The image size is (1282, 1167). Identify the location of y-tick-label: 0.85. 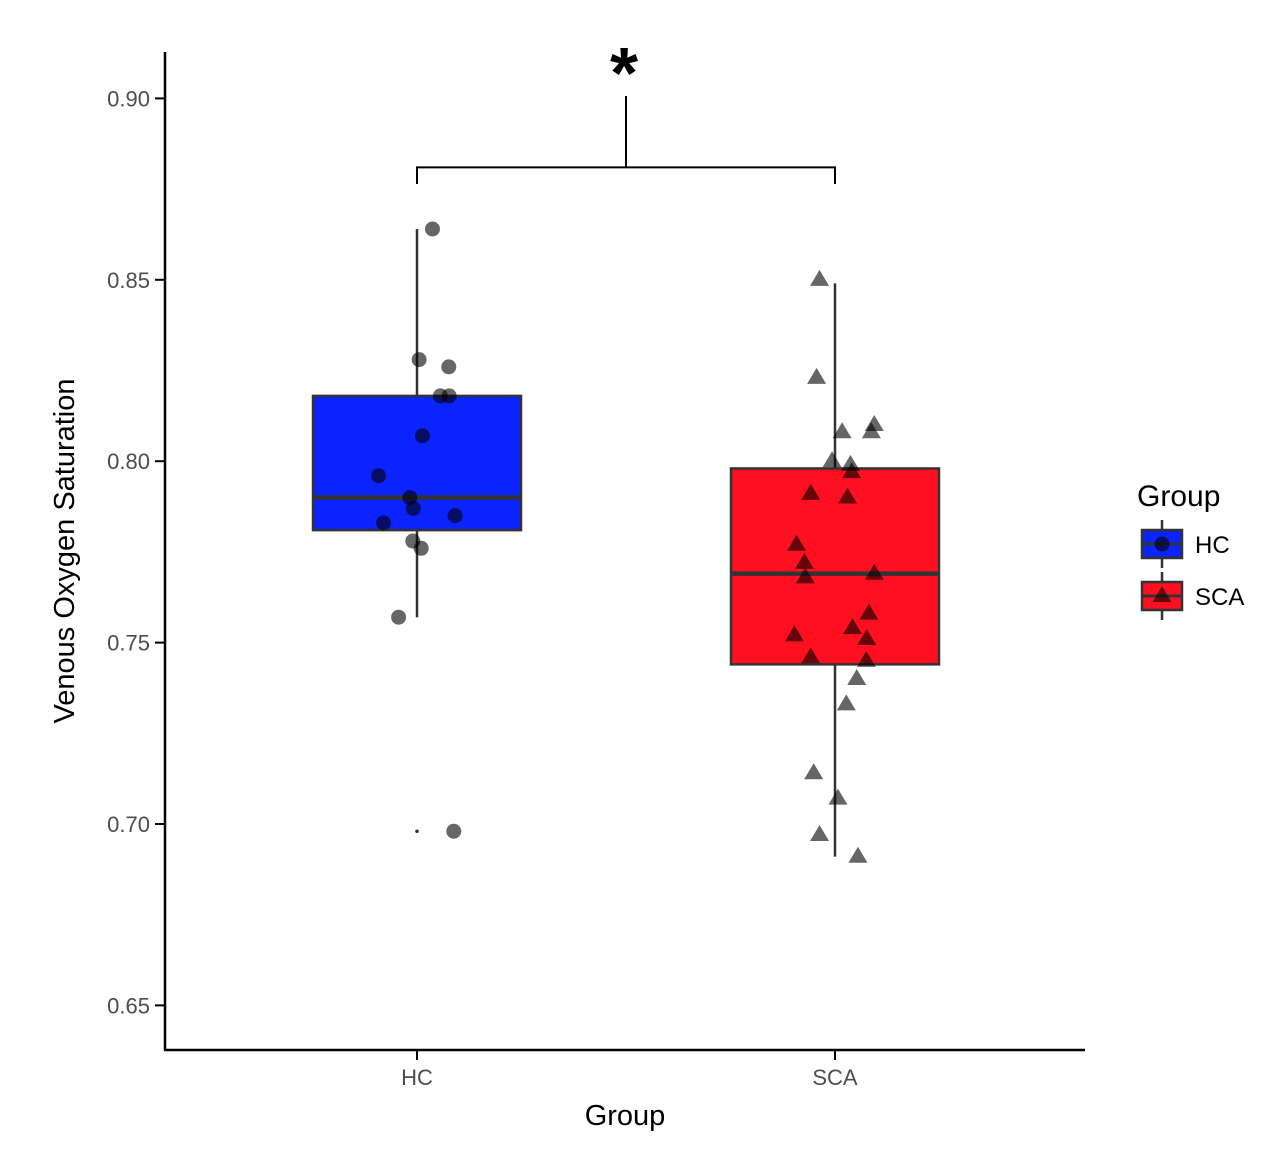
(128, 280).